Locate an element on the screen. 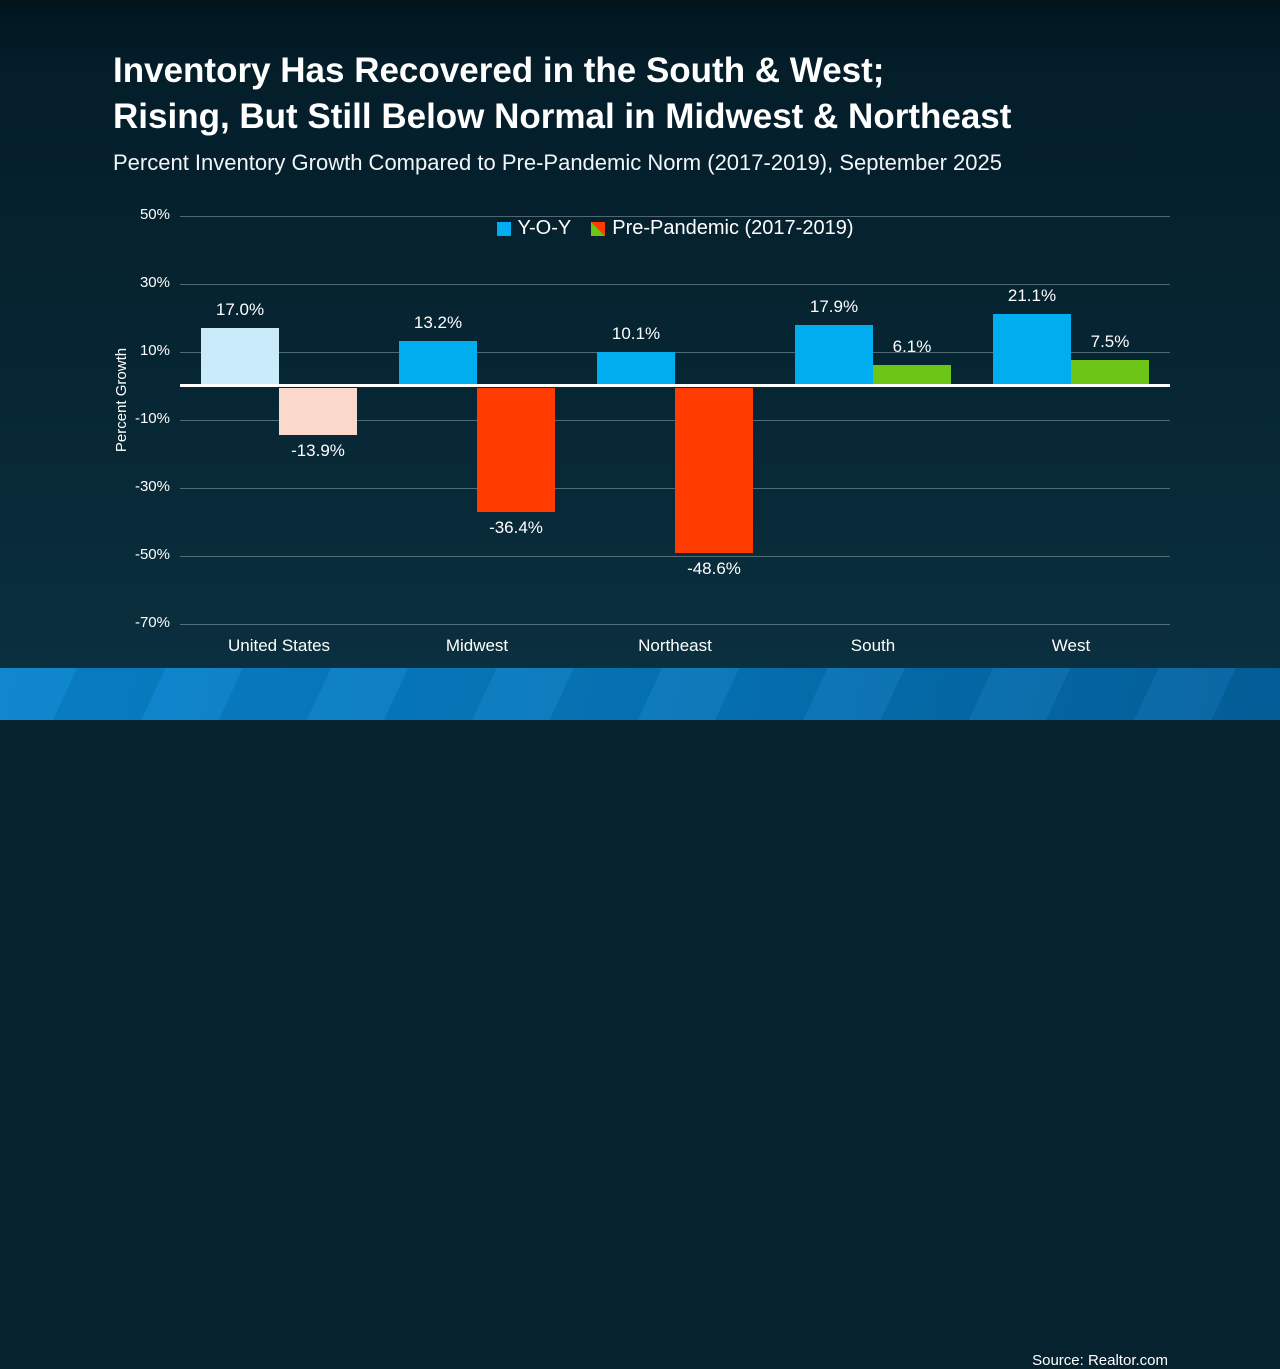  x-axis-label-northeast: Northeast is located at coordinates (675, 645).